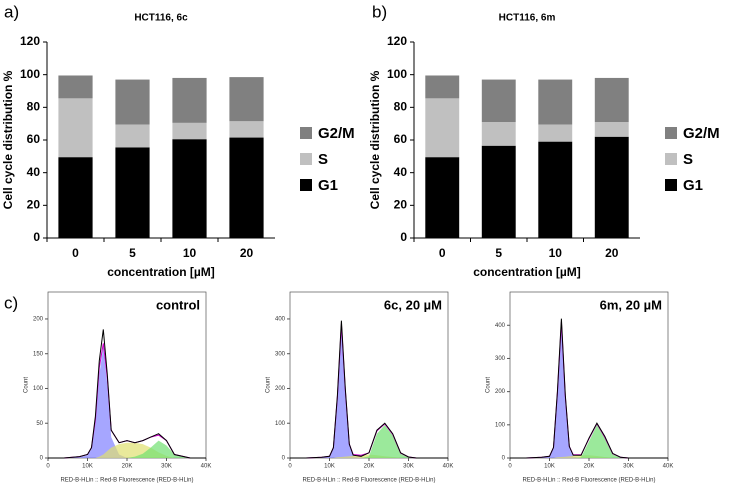 This screenshot has width=734, height=490. What do you see at coordinates (38, 354) in the screenshot?
I see `y-tick-label: 150` at bounding box center [38, 354].